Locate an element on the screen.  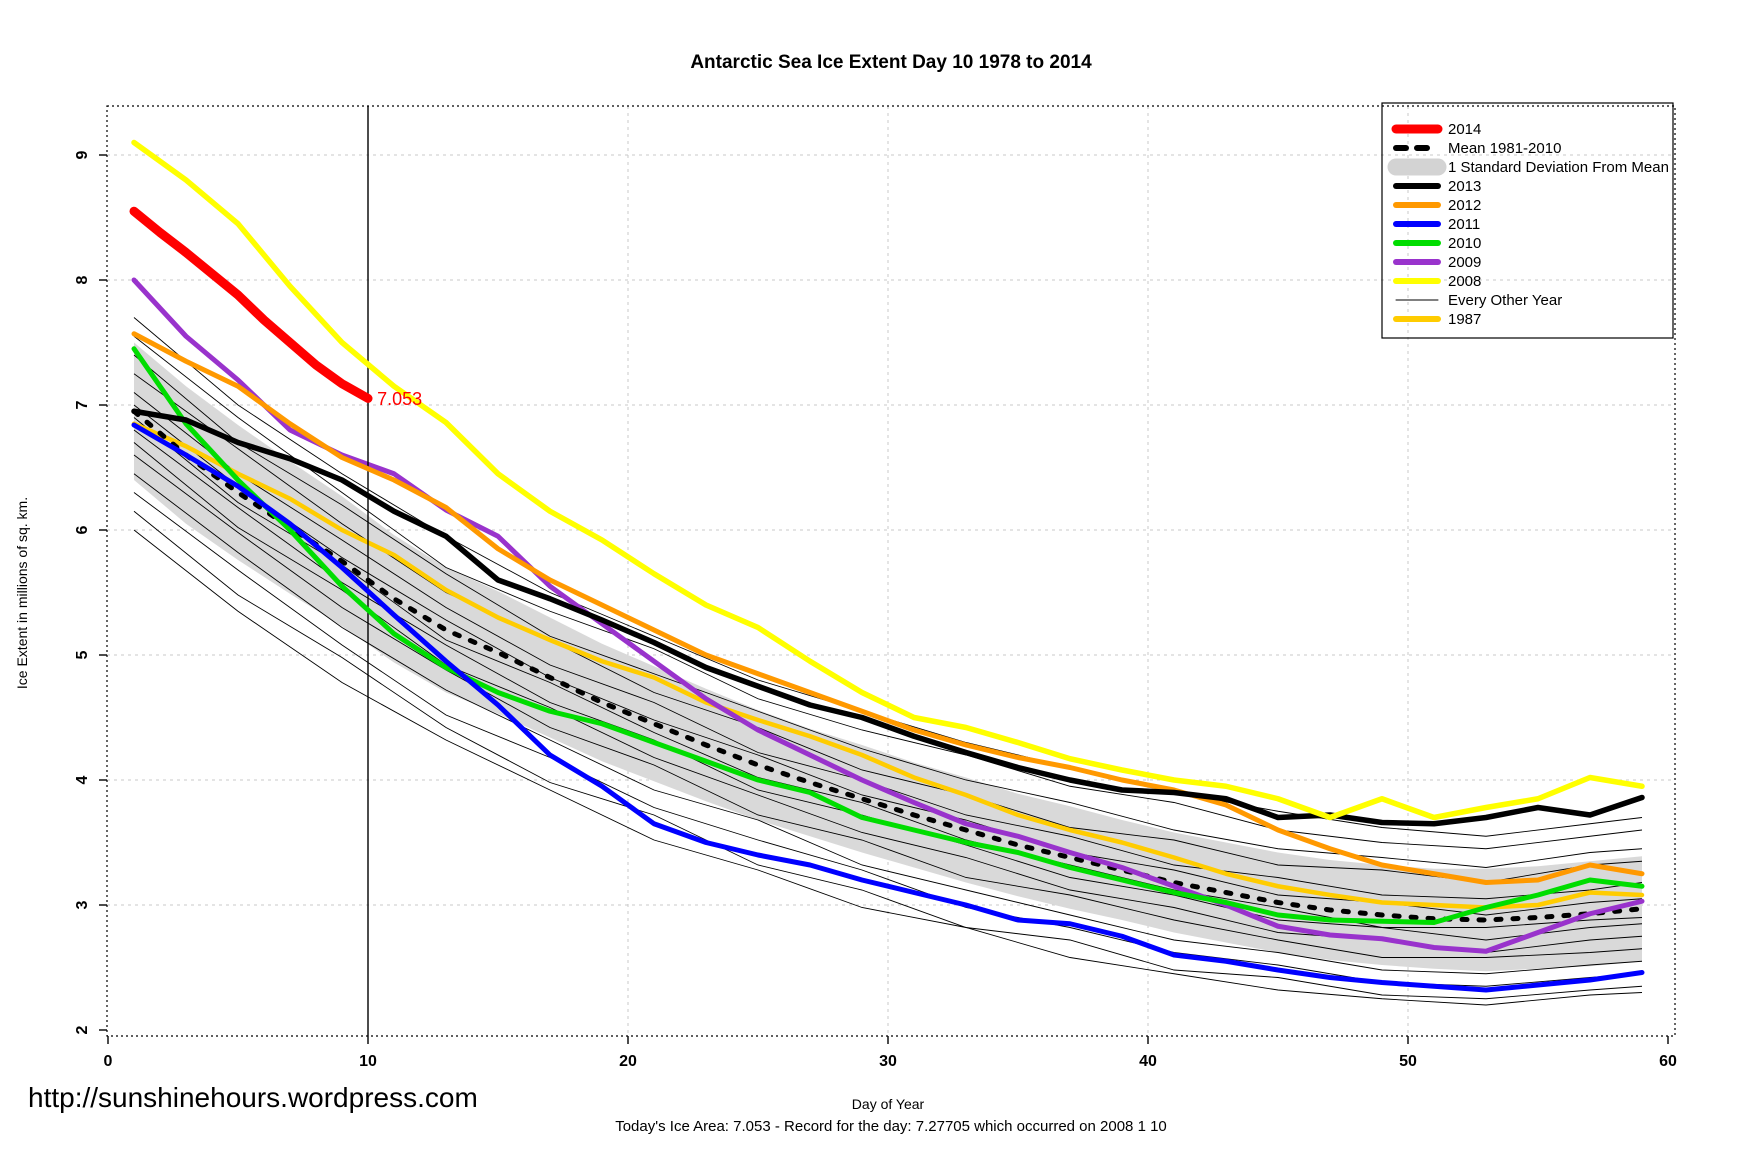
legend-label: 2008 is located at coordinates (1464, 281).